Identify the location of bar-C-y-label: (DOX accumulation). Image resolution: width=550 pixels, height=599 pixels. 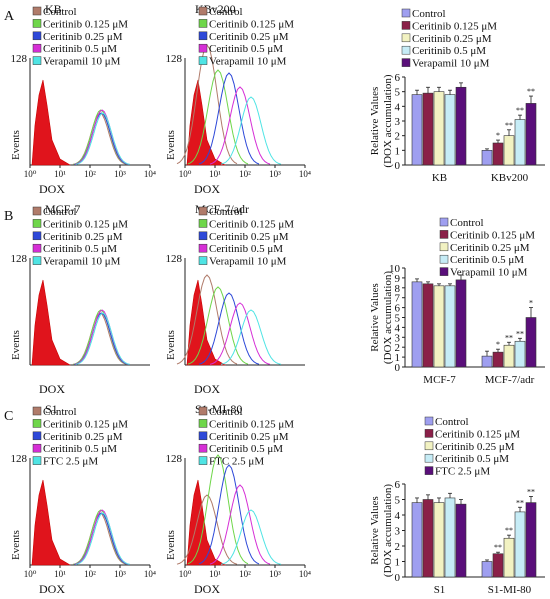
(388, 530).